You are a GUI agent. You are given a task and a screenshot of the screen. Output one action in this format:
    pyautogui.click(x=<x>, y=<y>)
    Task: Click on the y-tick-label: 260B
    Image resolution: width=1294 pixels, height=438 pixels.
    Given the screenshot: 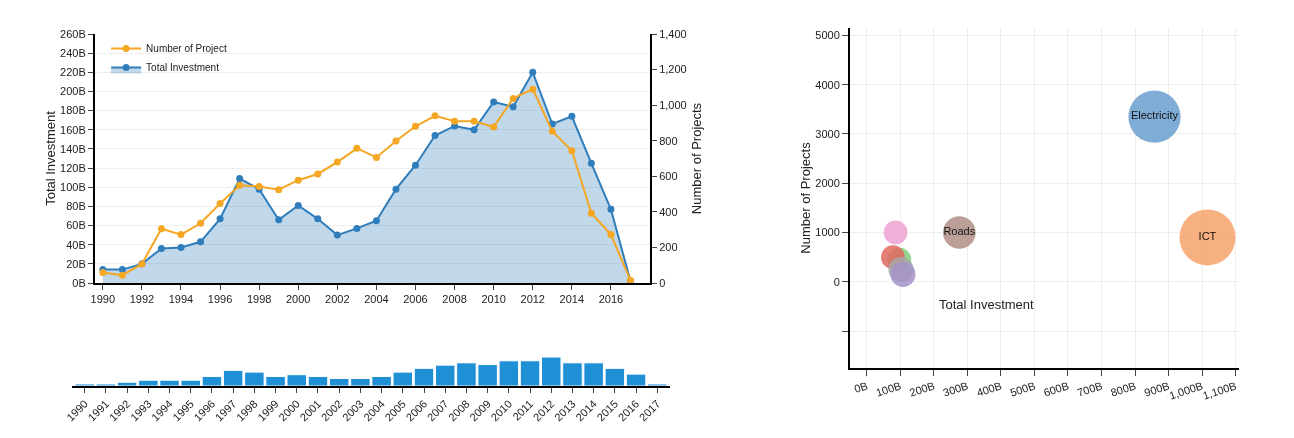 What is the action you would take?
    pyautogui.click(x=73, y=33)
    